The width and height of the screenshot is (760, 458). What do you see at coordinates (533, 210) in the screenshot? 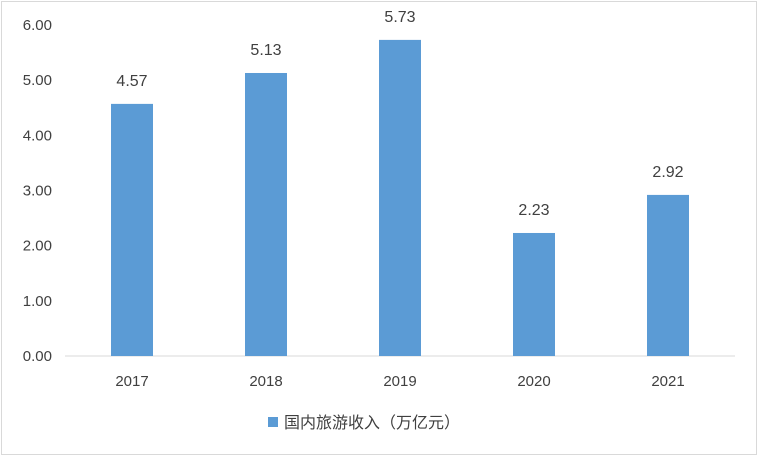
I see `data-label-2020: 2.23` at bounding box center [533, 210].